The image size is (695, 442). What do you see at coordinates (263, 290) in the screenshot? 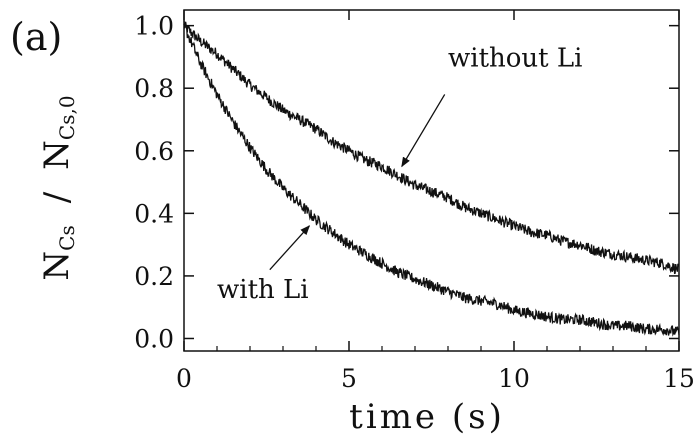
I see `annotation-label: with Li` at bounding box center [263, 290].